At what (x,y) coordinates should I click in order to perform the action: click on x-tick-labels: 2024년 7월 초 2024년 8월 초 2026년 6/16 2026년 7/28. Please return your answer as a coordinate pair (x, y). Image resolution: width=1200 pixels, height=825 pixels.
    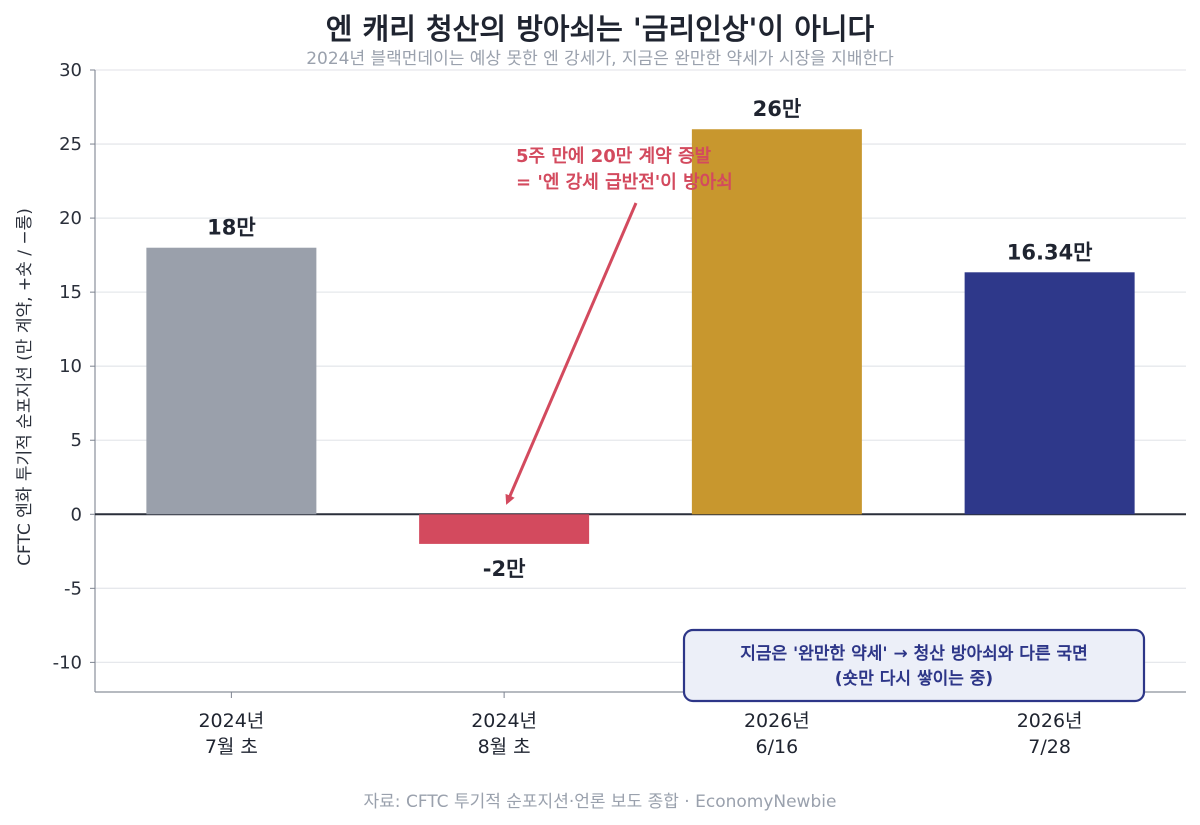
    Looking at the image, I should click on (640, 725).